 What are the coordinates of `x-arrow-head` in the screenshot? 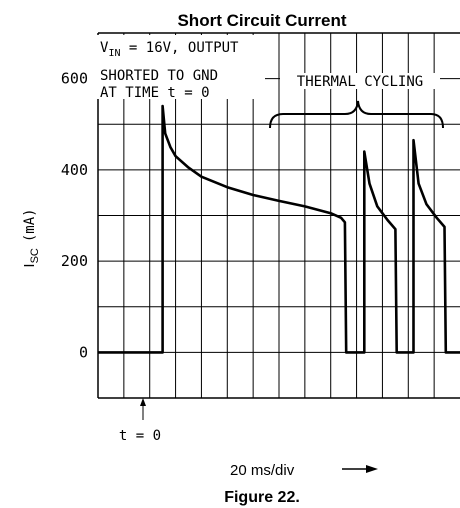 It's located at (372, 469).